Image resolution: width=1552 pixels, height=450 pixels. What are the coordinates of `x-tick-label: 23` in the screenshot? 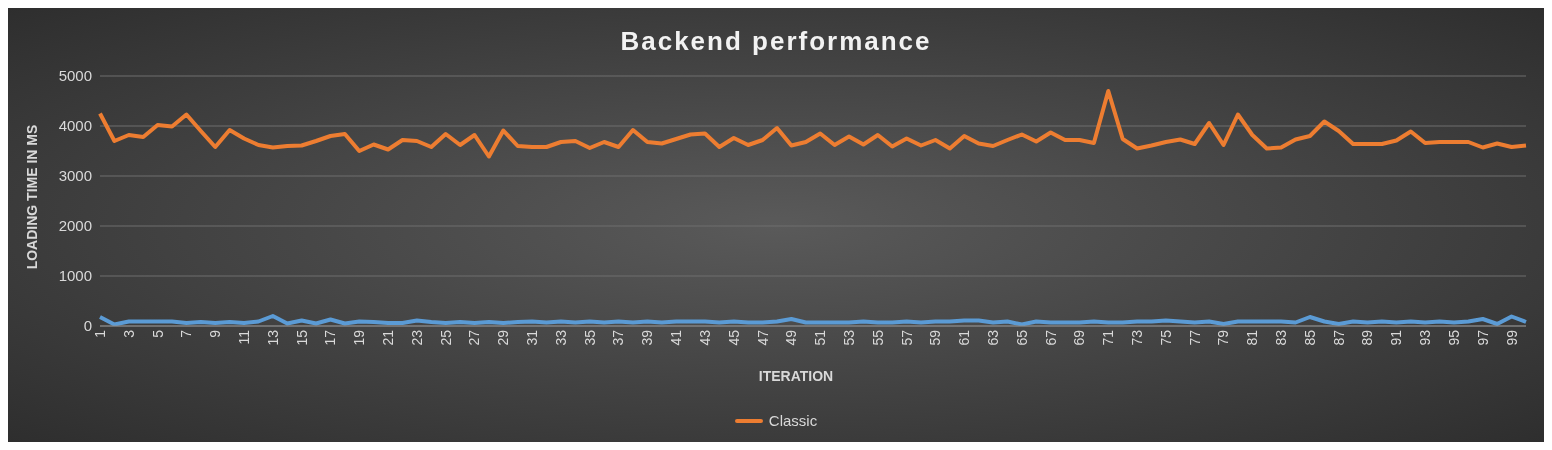 It's located at (416, 337).